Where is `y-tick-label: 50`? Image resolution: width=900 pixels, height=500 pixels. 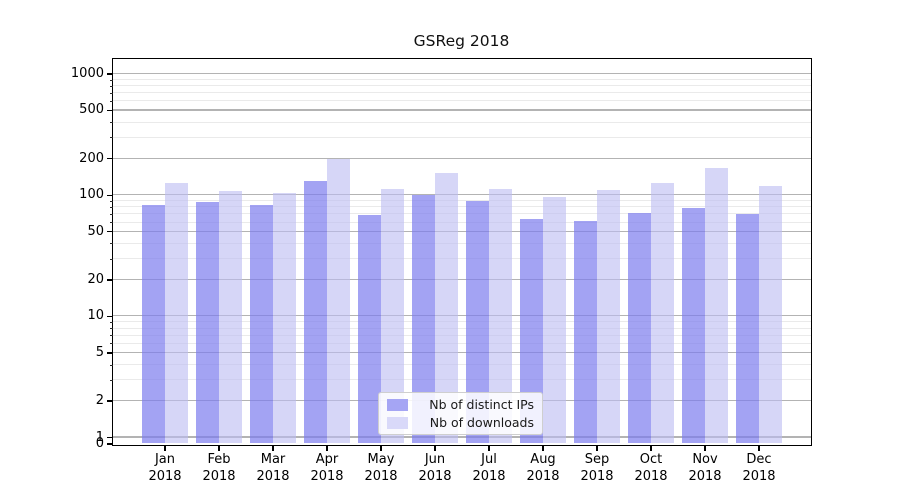 y-tick-label: 50 is located at coordinates (95, 231).